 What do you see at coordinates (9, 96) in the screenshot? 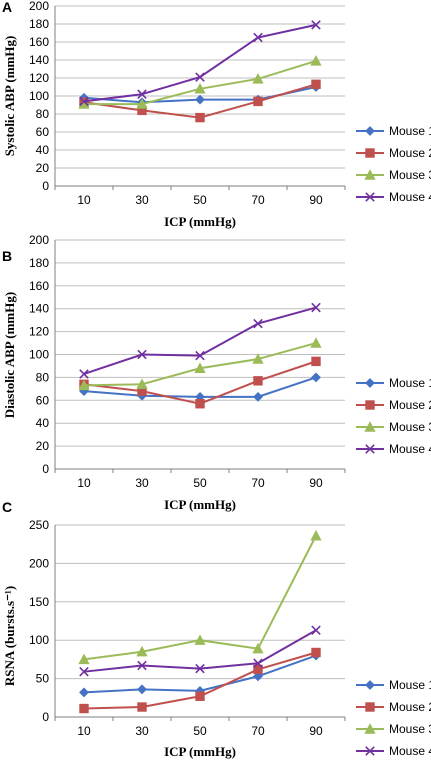
I see `y-axis-title: Systolic ABP (mmHg)` at bounding box center [9, 96].